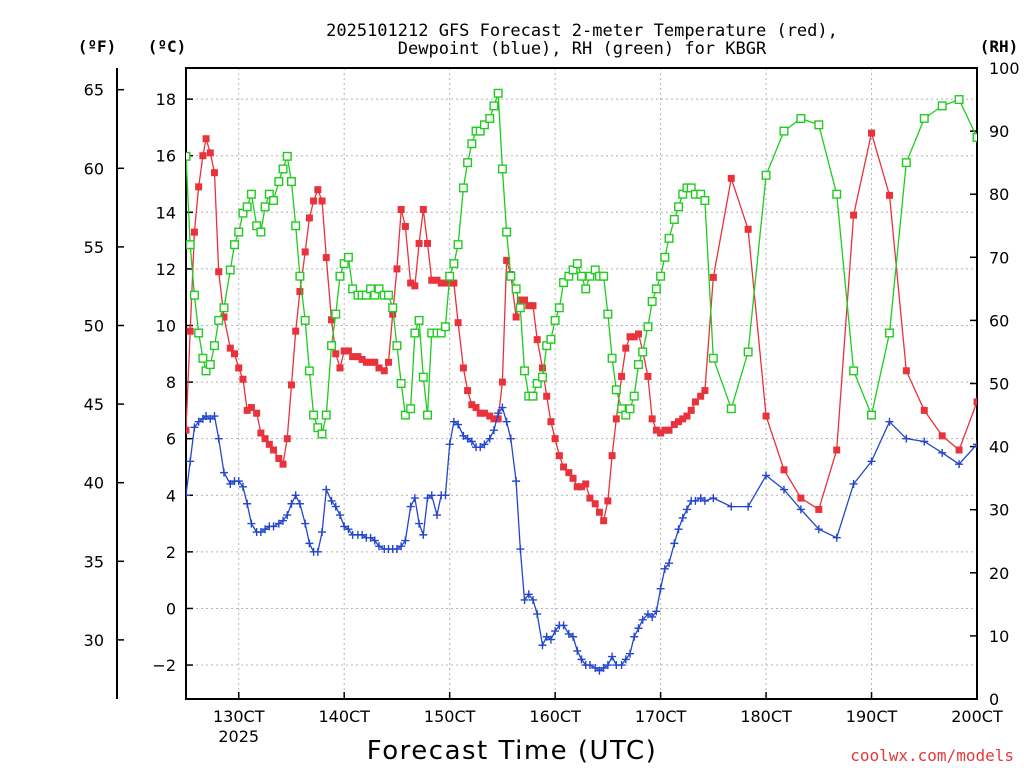 This screenshot has height=768, width=1024. Describe the element at coordinates (994, 699) in the screenshot. I see `rh-tick-label: 0` at that location.